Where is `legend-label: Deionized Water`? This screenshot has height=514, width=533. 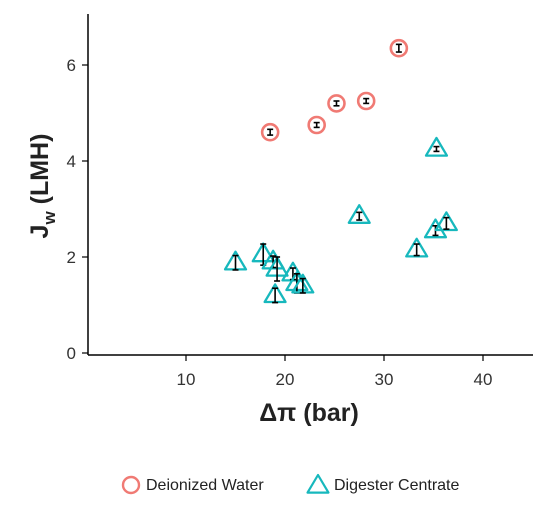
legend-label: Deionized Water is located at coordinates (205, 485).